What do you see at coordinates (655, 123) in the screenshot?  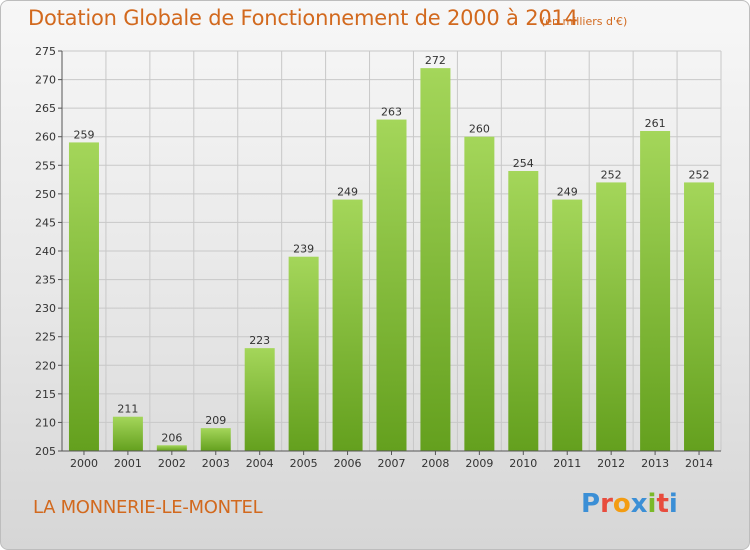 I see `data-label: 261` at bounding box center [655, 123].